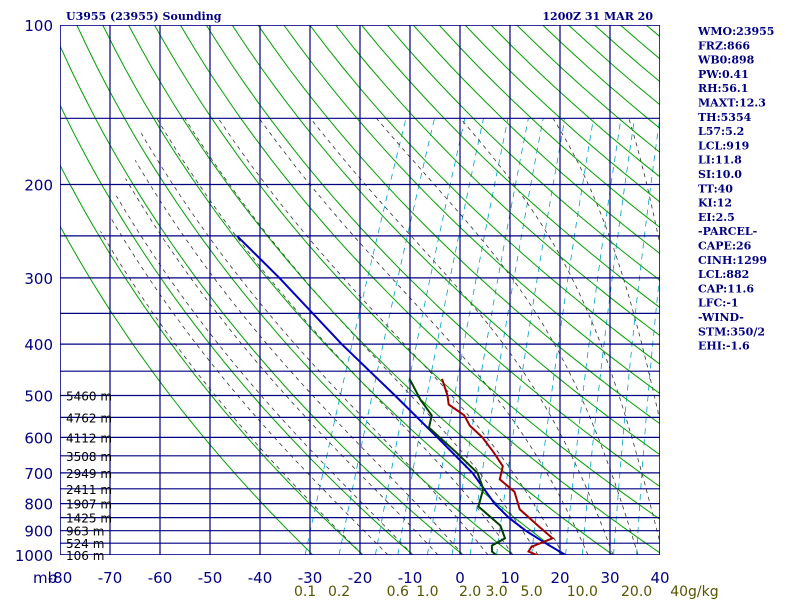 The height and width of the screenshot is (600, 800). Describe the element at coordinates (38, 505) in the screenshot. I see `pressure-label: 800` at that location.